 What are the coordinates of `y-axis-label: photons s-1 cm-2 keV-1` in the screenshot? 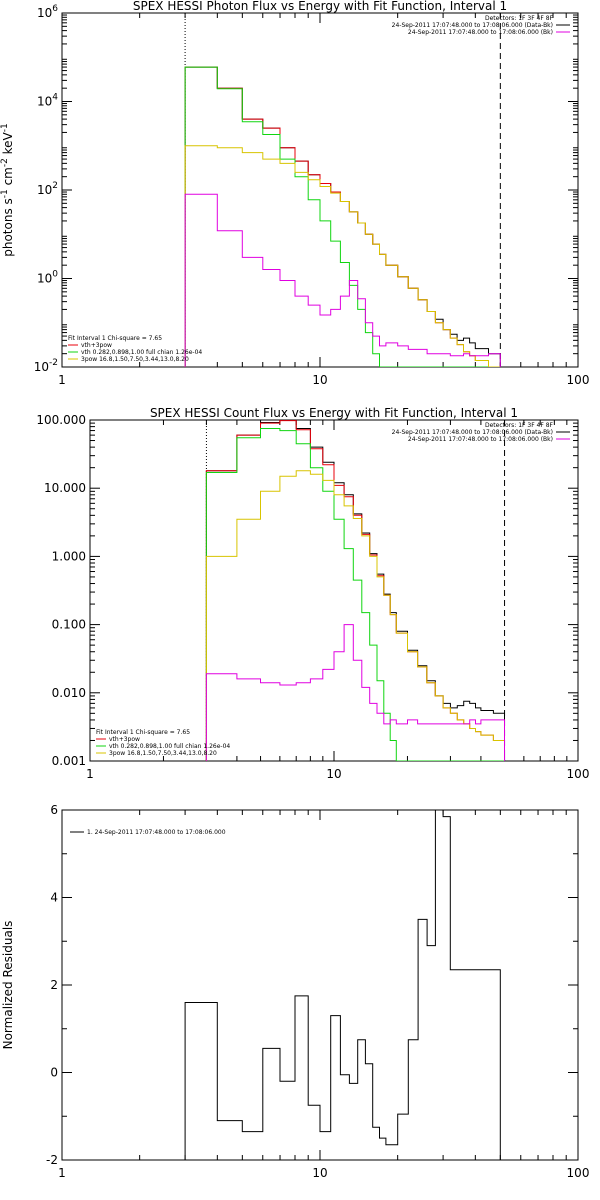 It's located at (7, 190).